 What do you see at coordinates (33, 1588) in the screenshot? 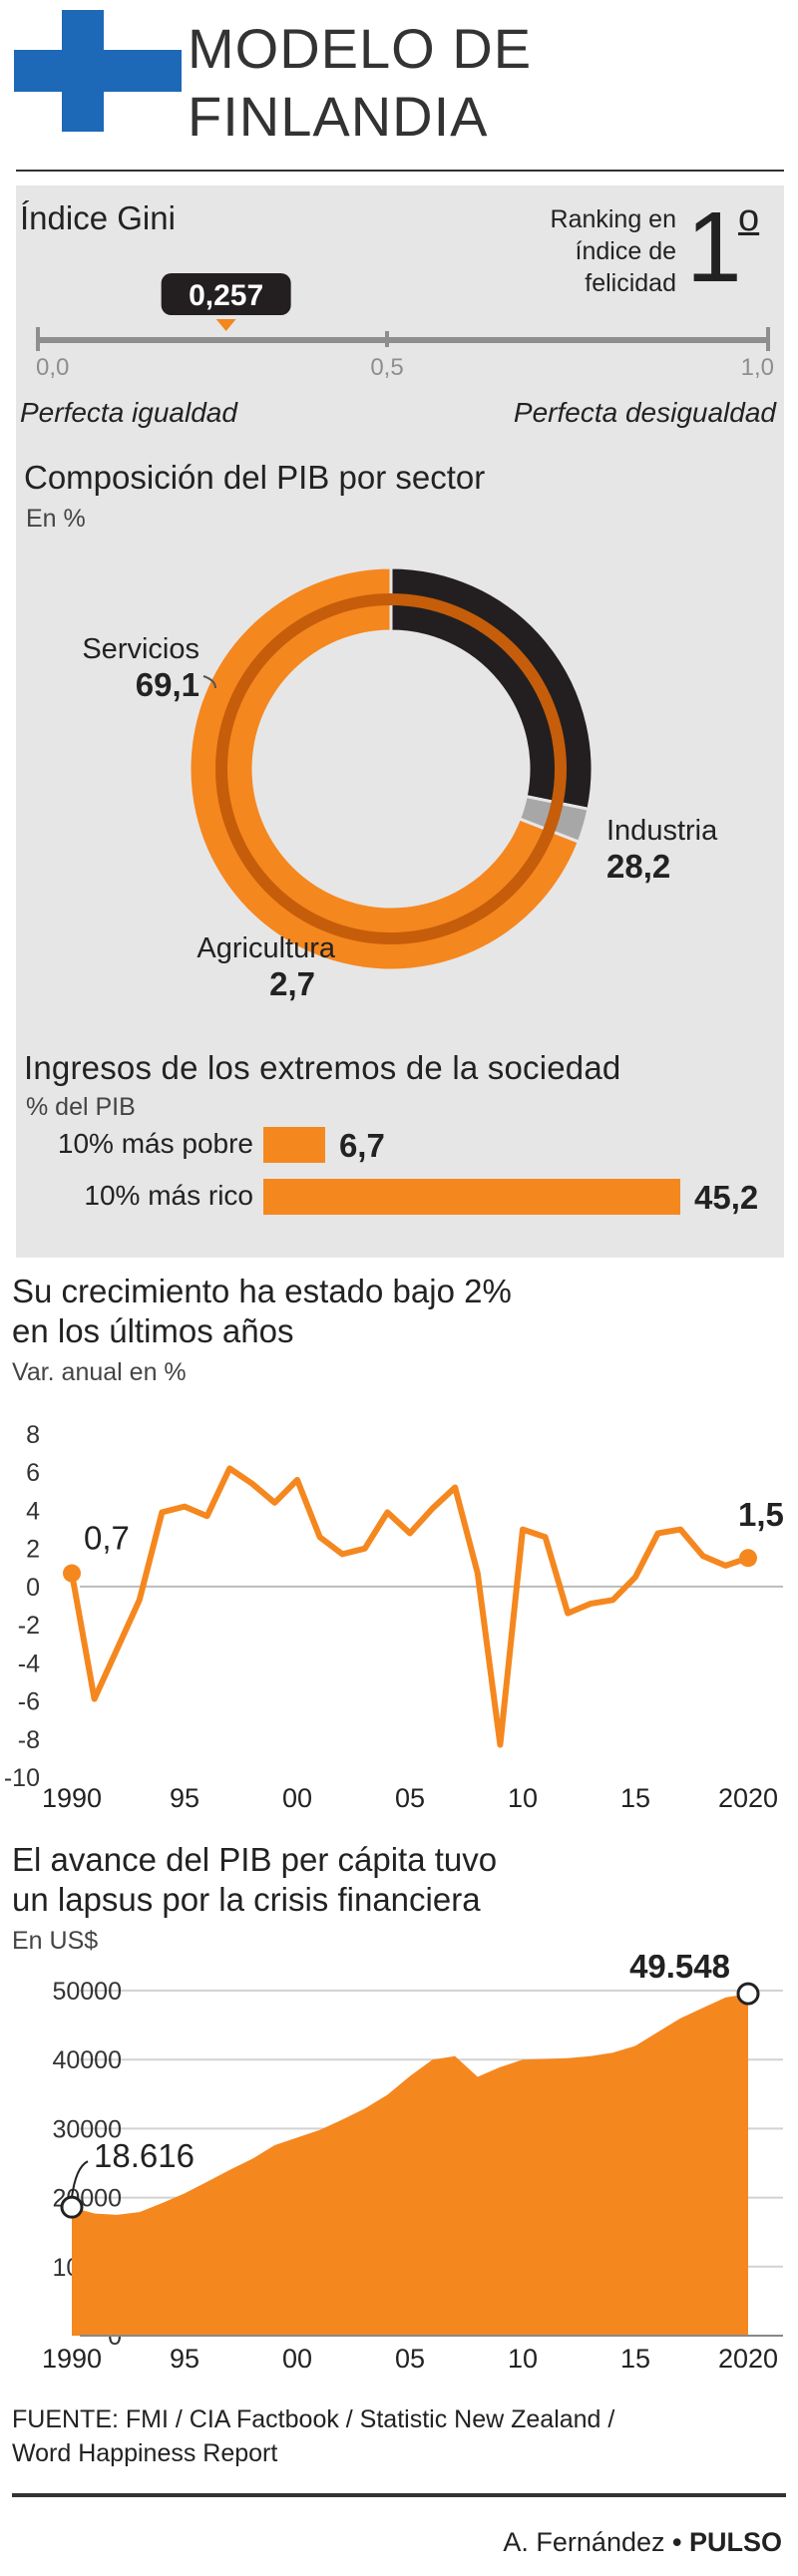
I see `growth-ytick-0: 0` at bounding box center [33, 1588].